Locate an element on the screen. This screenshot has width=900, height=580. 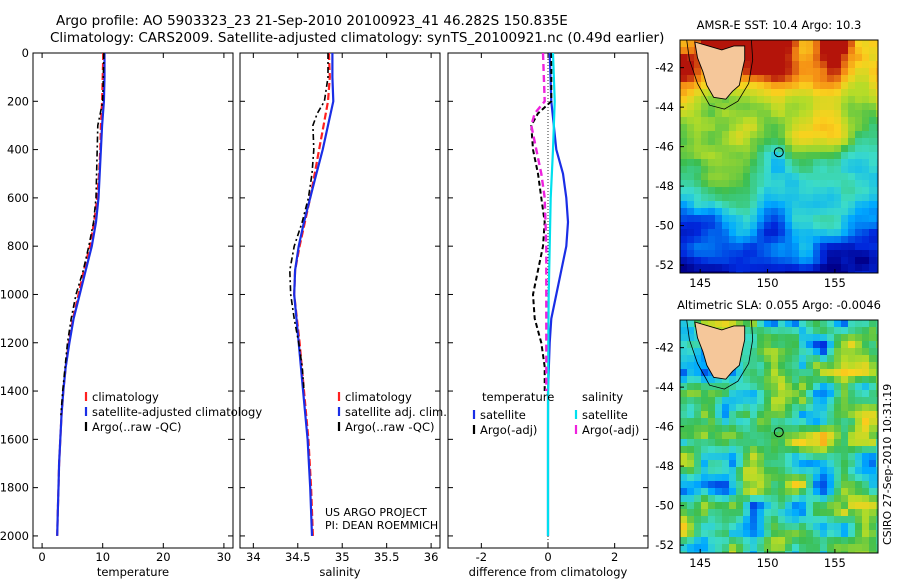
y-tick-label: 200 is located at coordinates (18, 101).